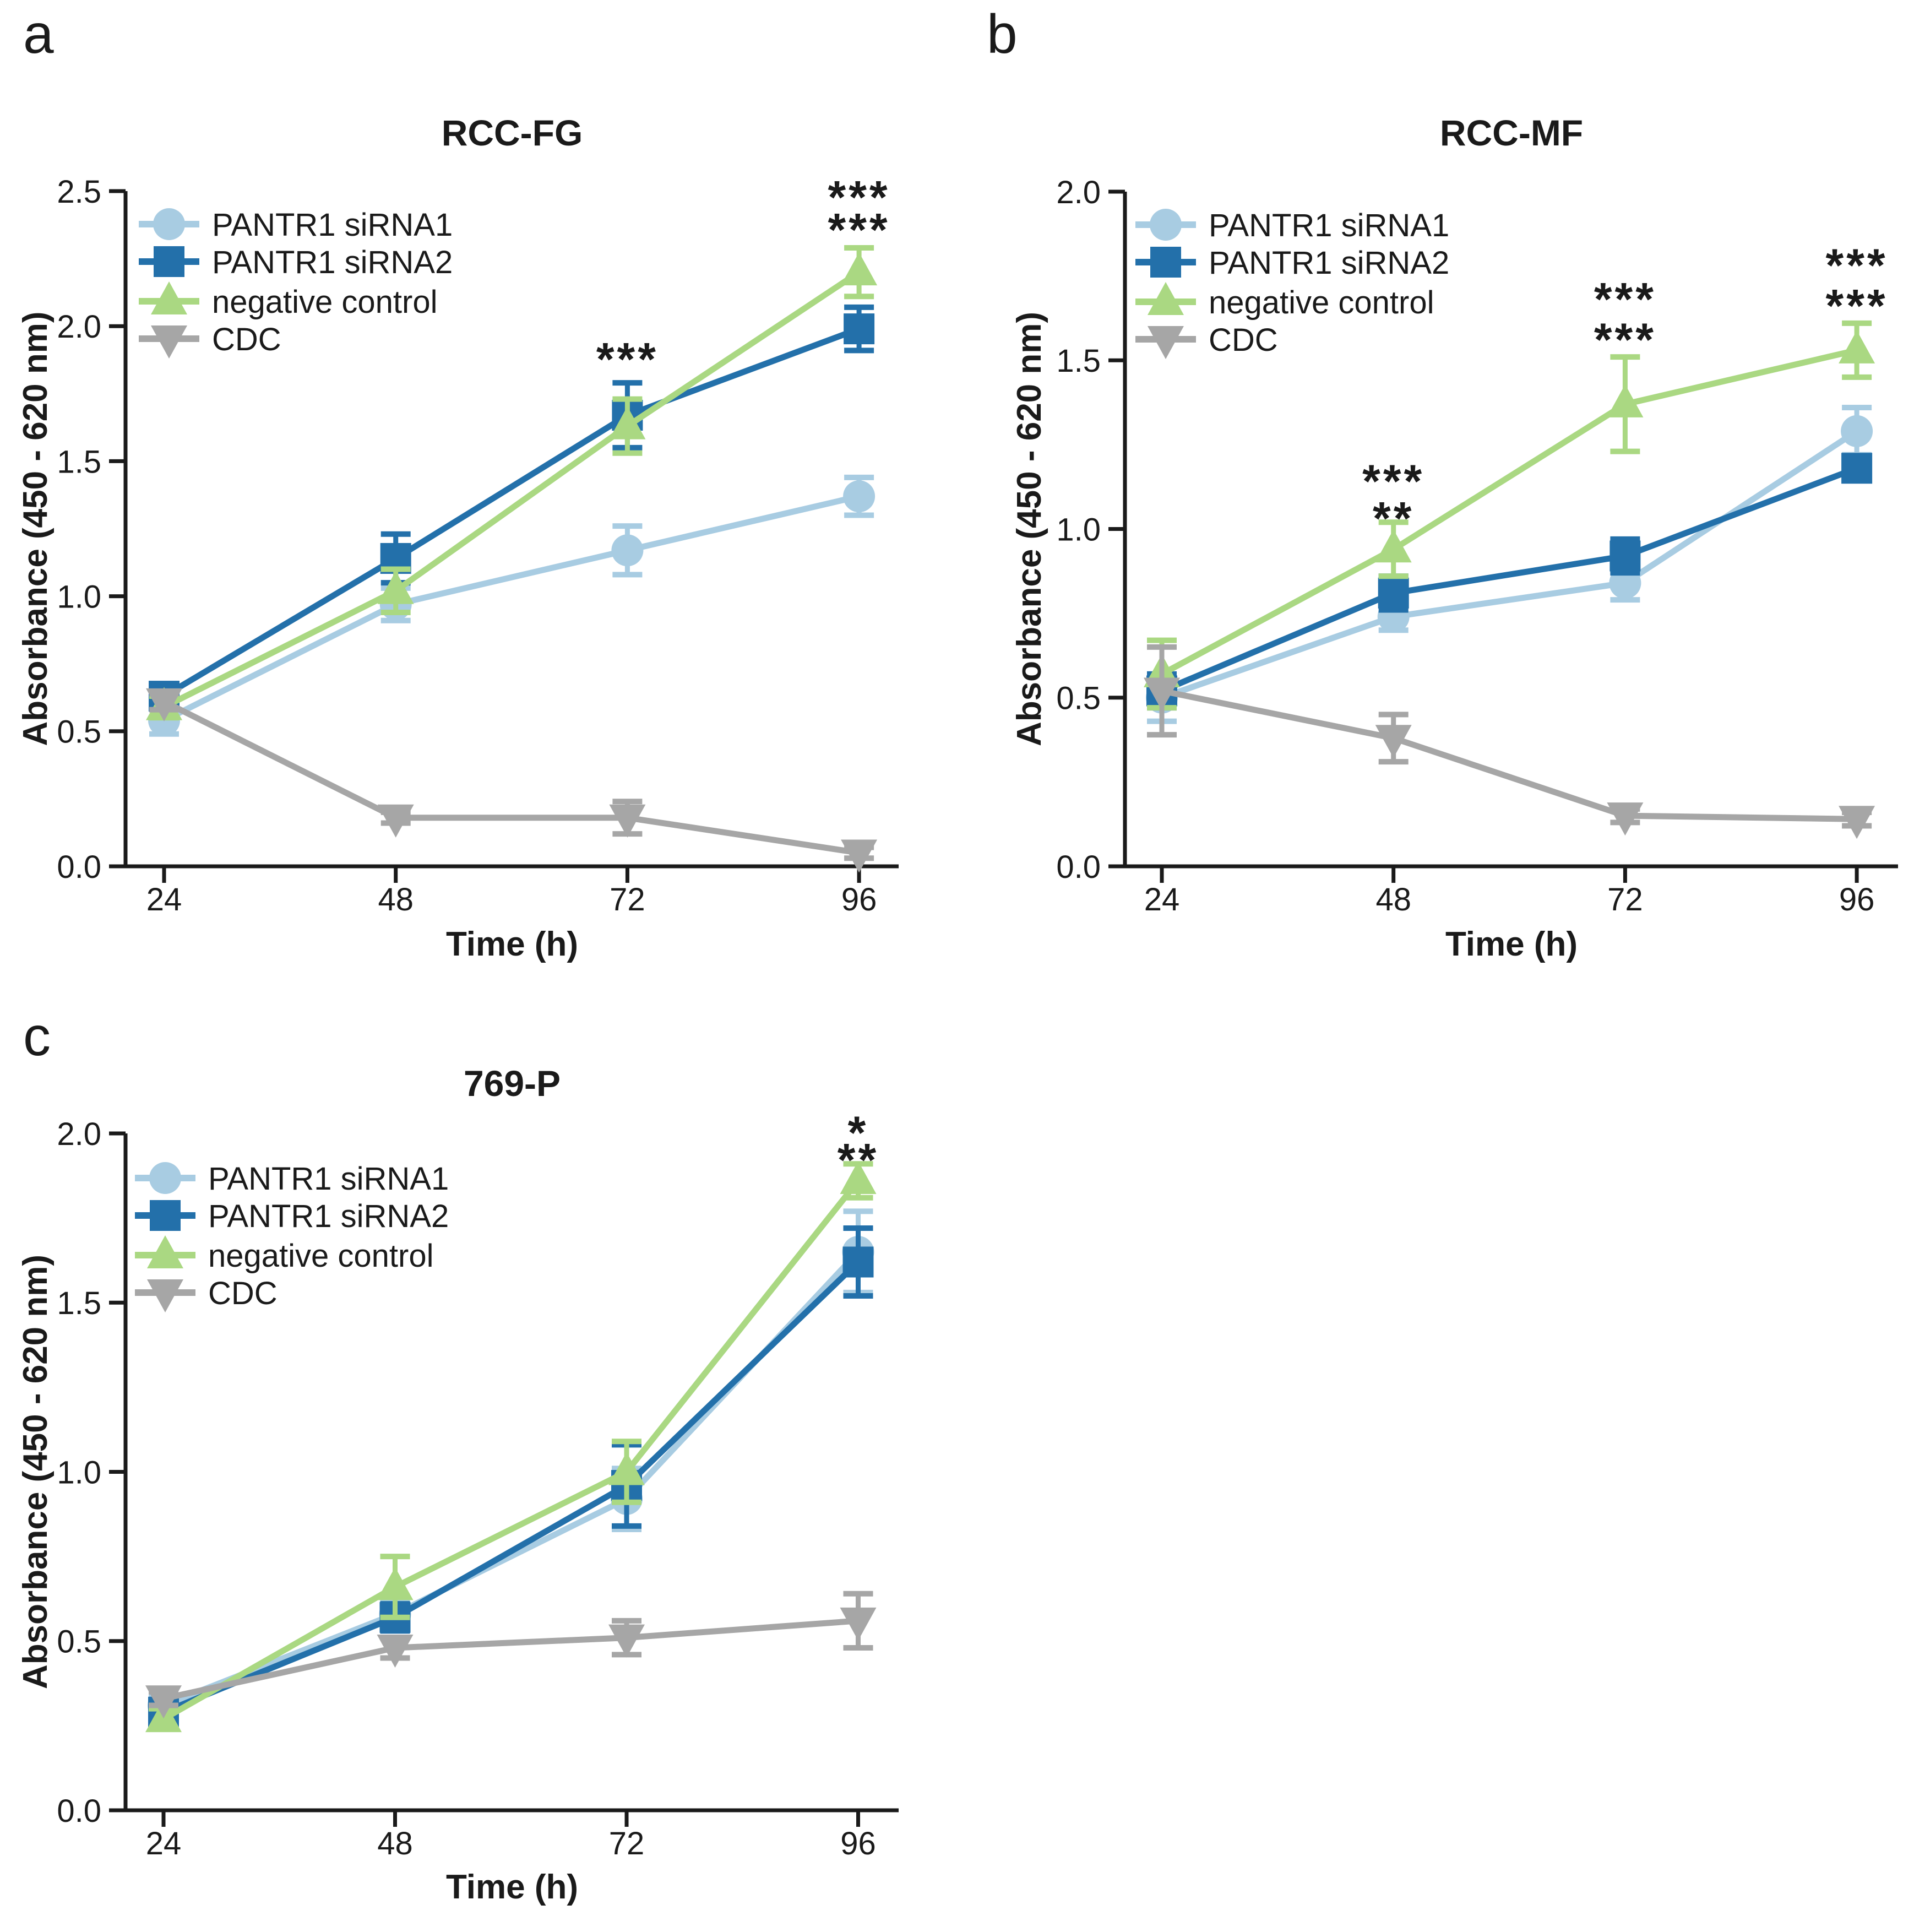  What do you see at coordinates (858, 1133) in the screenshot?
I see `significance-stars: *` at bounding box center [858, 1133].